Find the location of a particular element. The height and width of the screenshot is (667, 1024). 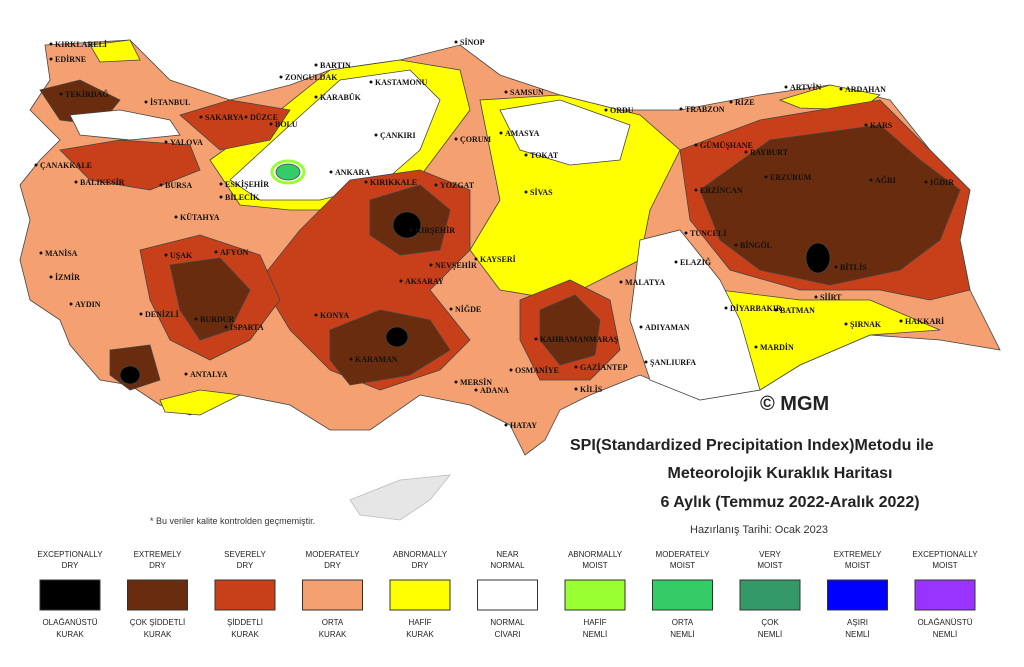

city-label: AĞRI is located at coordinates (885, 180).